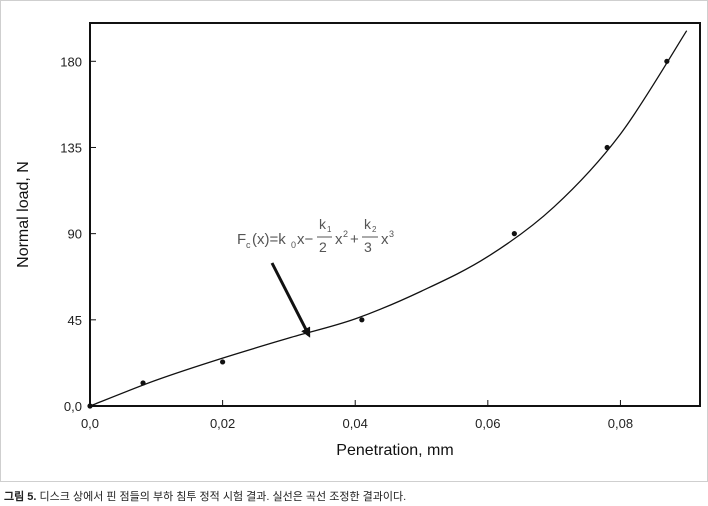 This screenshot has width=708, height=506. What do you see at coordinates (323, 247) in the screenshot?
I see `eq-frac1-den: 2` at bounding box center [323, 247].